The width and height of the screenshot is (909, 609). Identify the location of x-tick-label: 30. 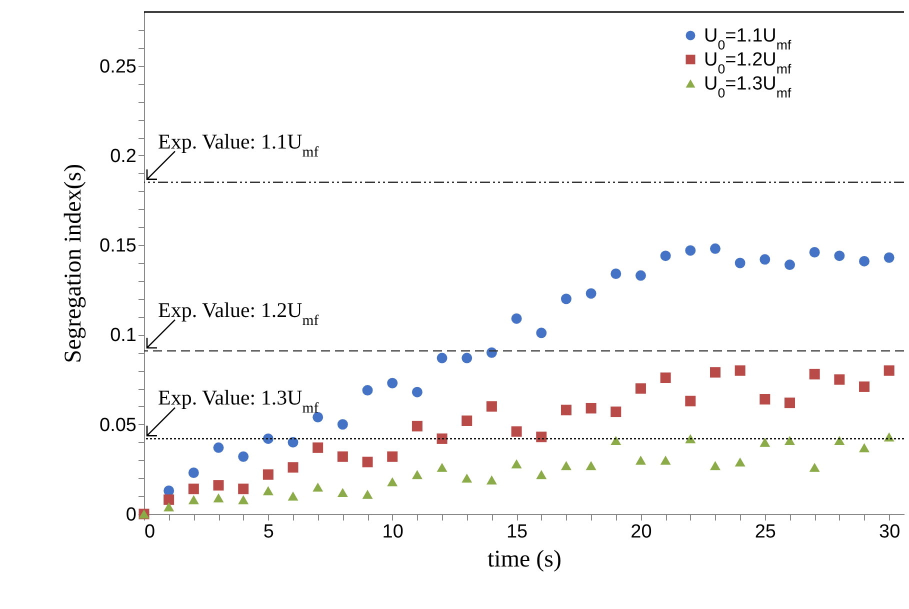
(889, 532).